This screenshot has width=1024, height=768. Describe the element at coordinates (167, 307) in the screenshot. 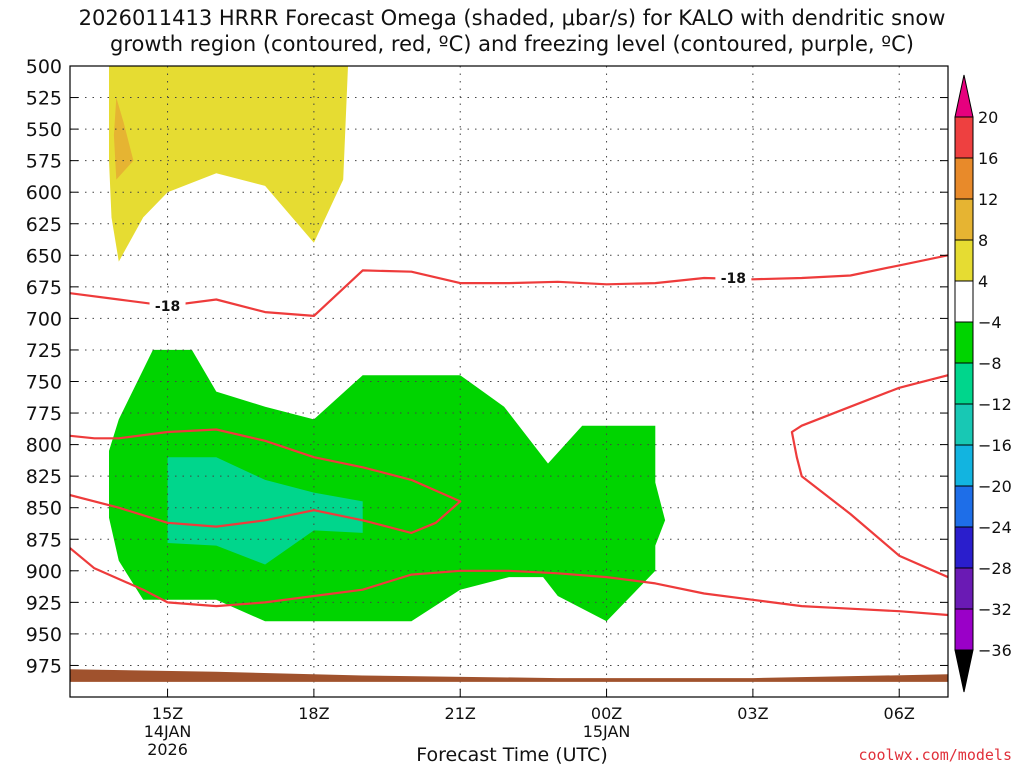

I see `contour-label-0: -18` at that location.